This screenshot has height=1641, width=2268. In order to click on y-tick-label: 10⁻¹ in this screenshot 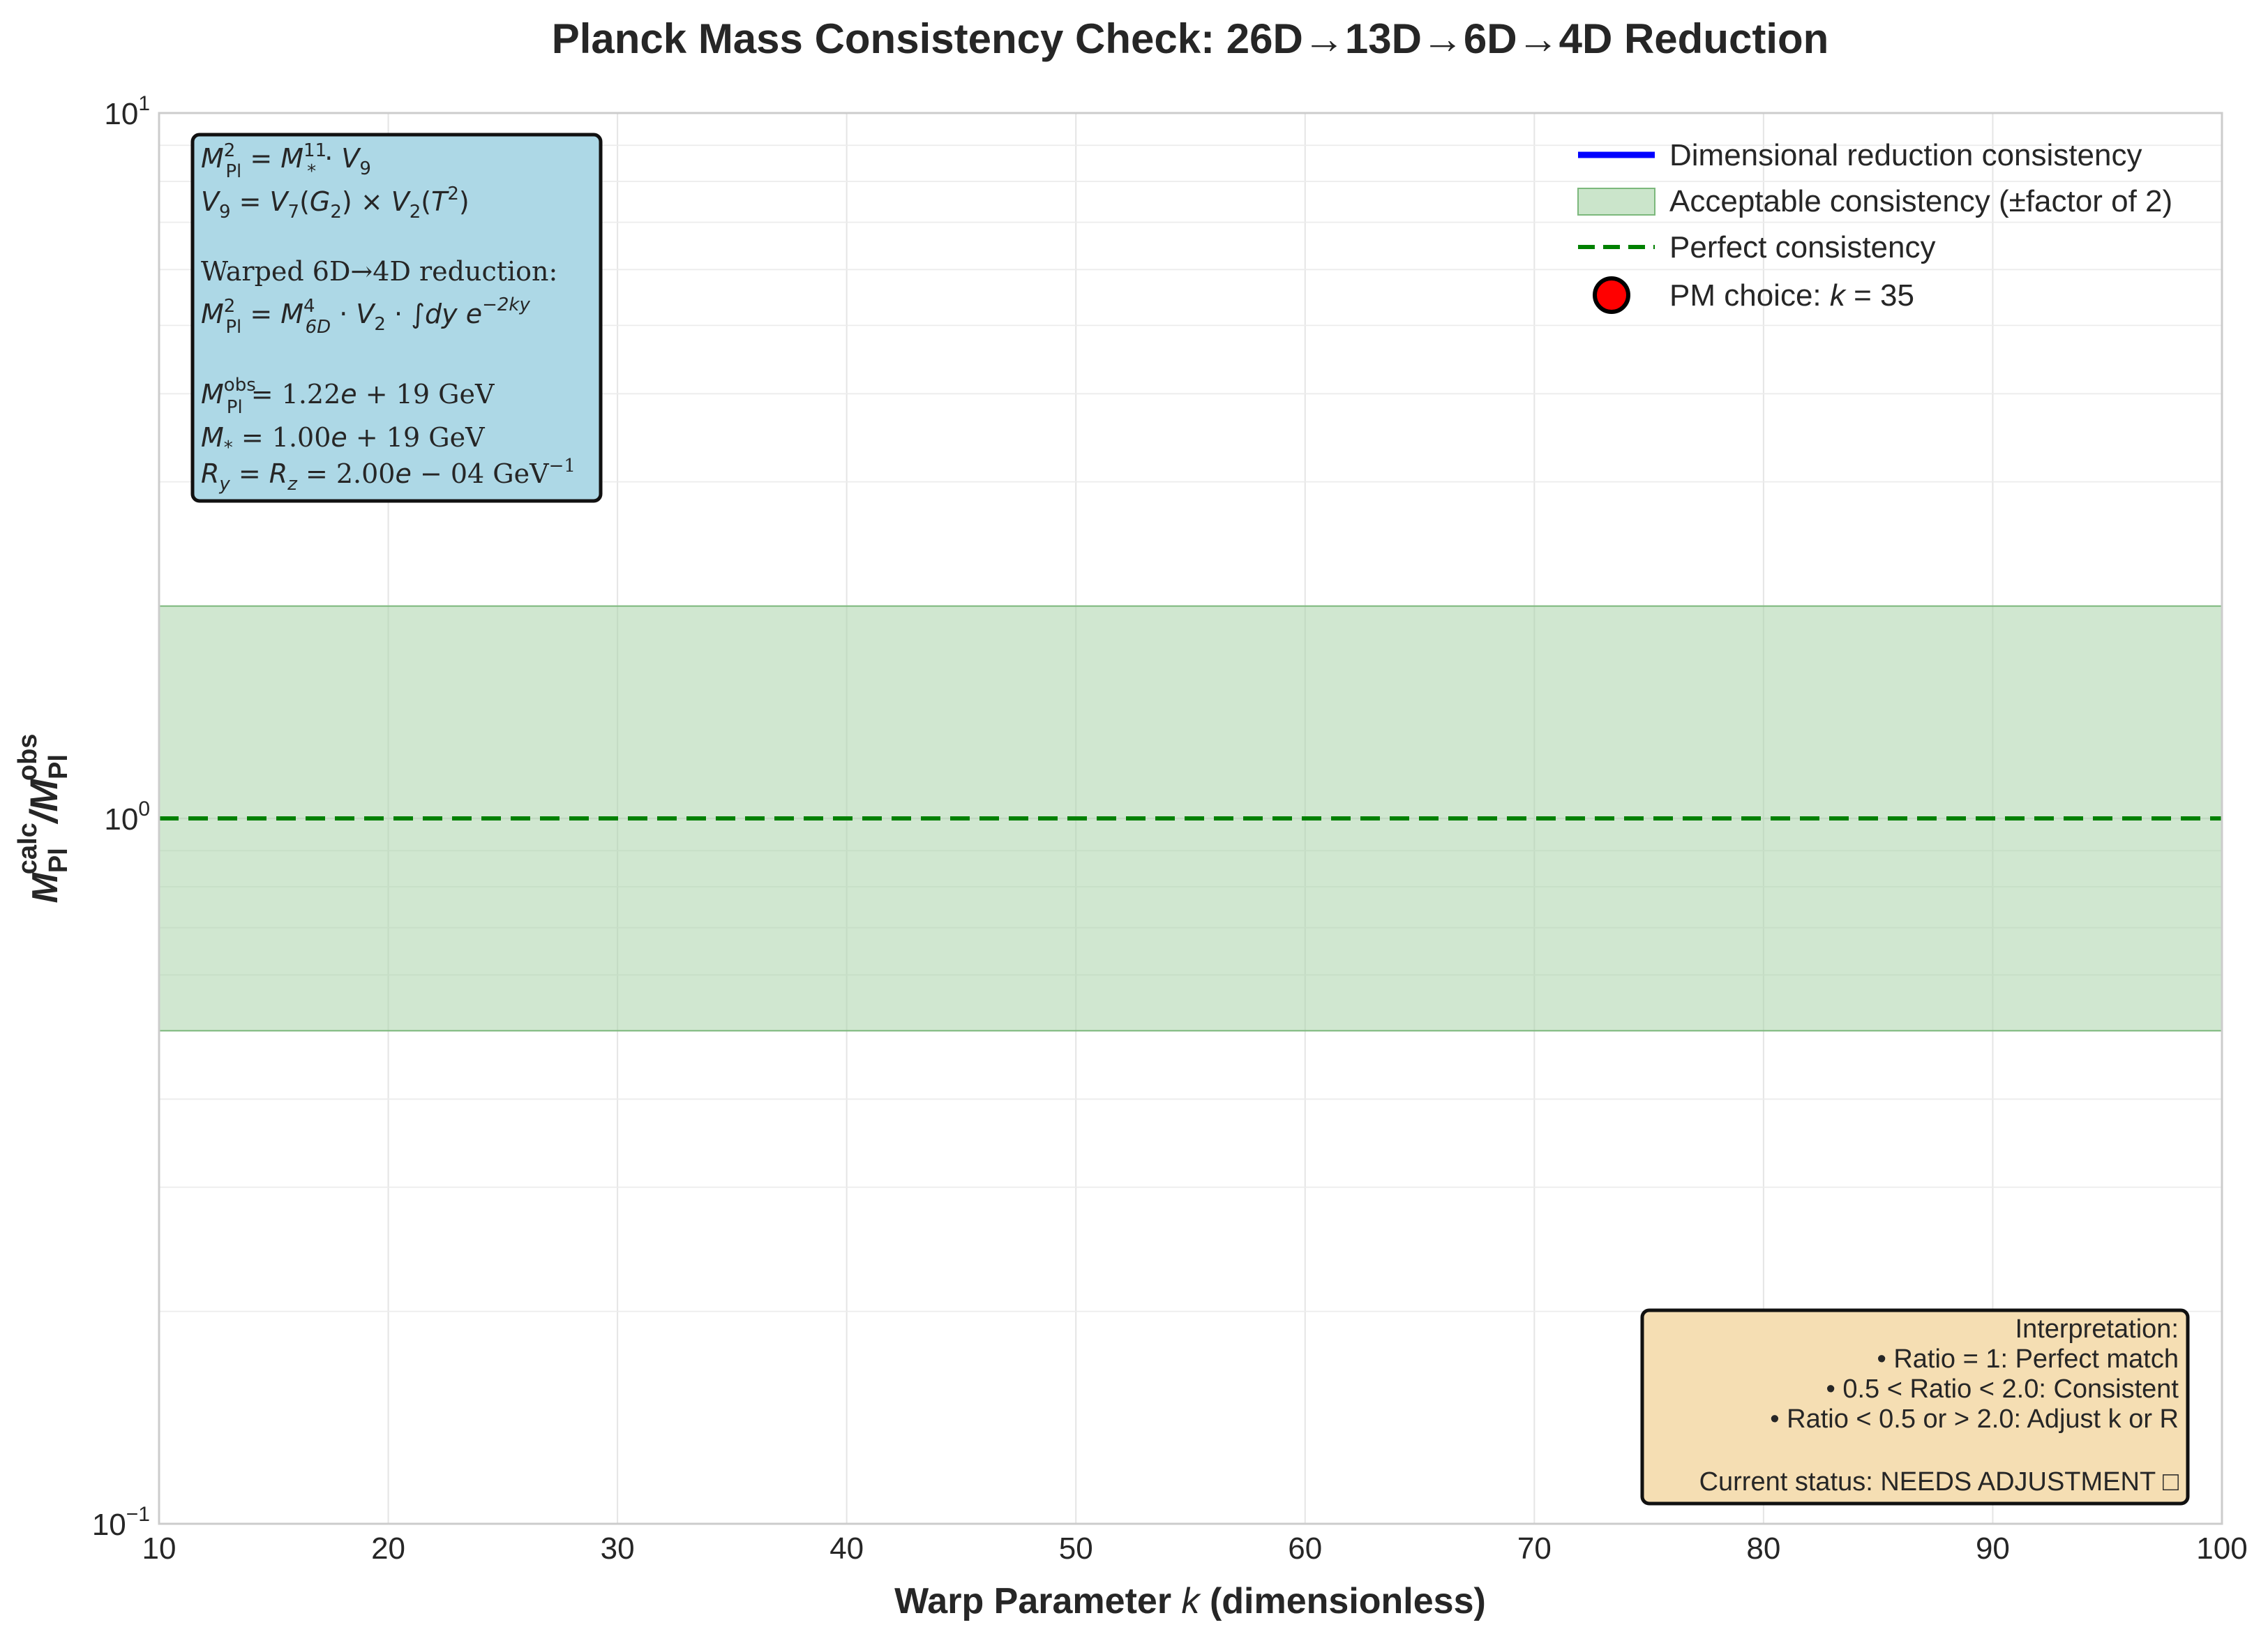, I will do `click(121, 1523)`.